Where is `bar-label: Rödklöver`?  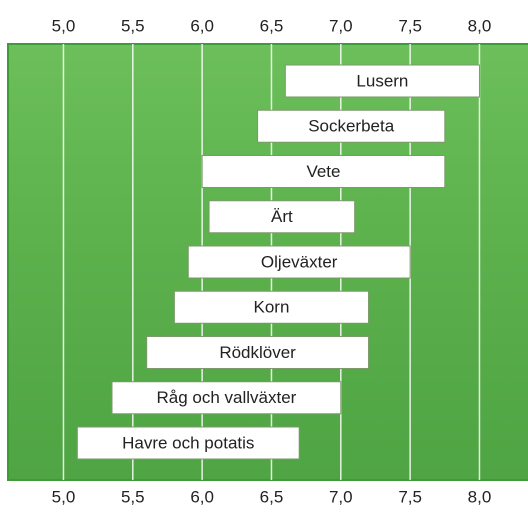 bar-label: Rödklöver is located at coordinates (257, 352).